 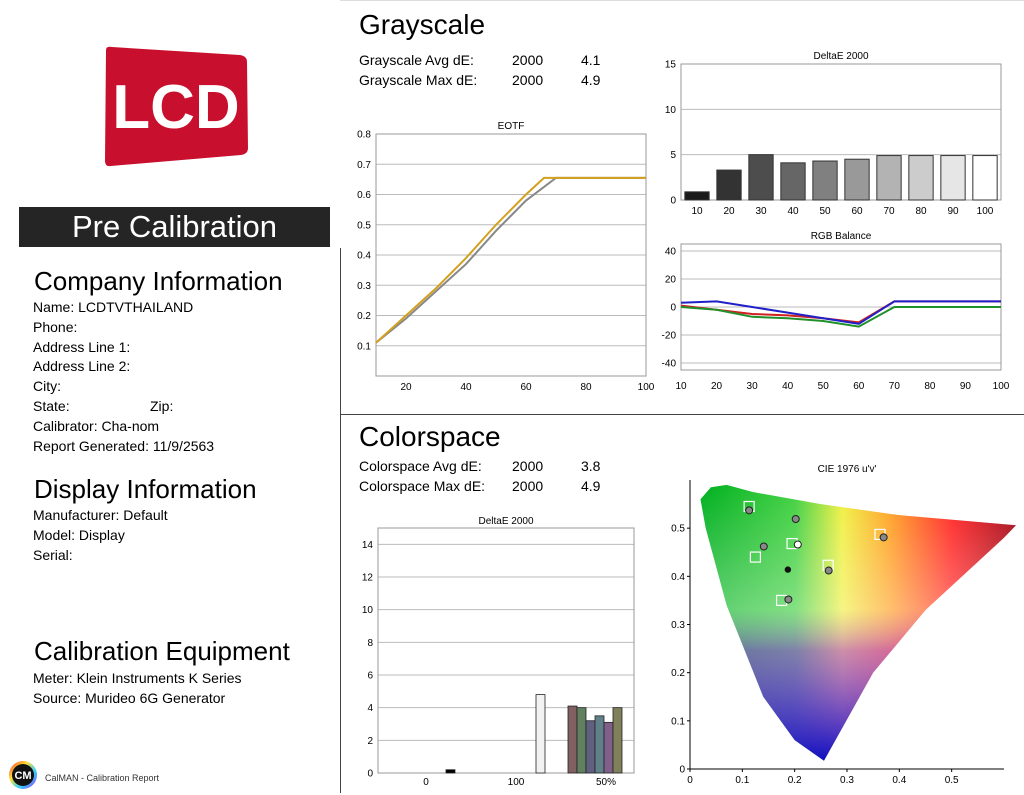 I want to click on top-rule, so click(x=682, y=0).